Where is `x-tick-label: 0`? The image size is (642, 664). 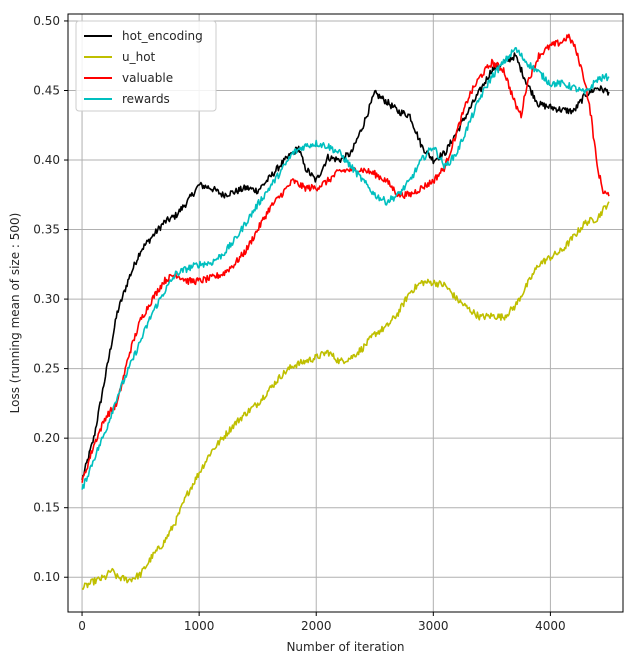
x-tick-label: 0 is located at coordinates (82, 626).